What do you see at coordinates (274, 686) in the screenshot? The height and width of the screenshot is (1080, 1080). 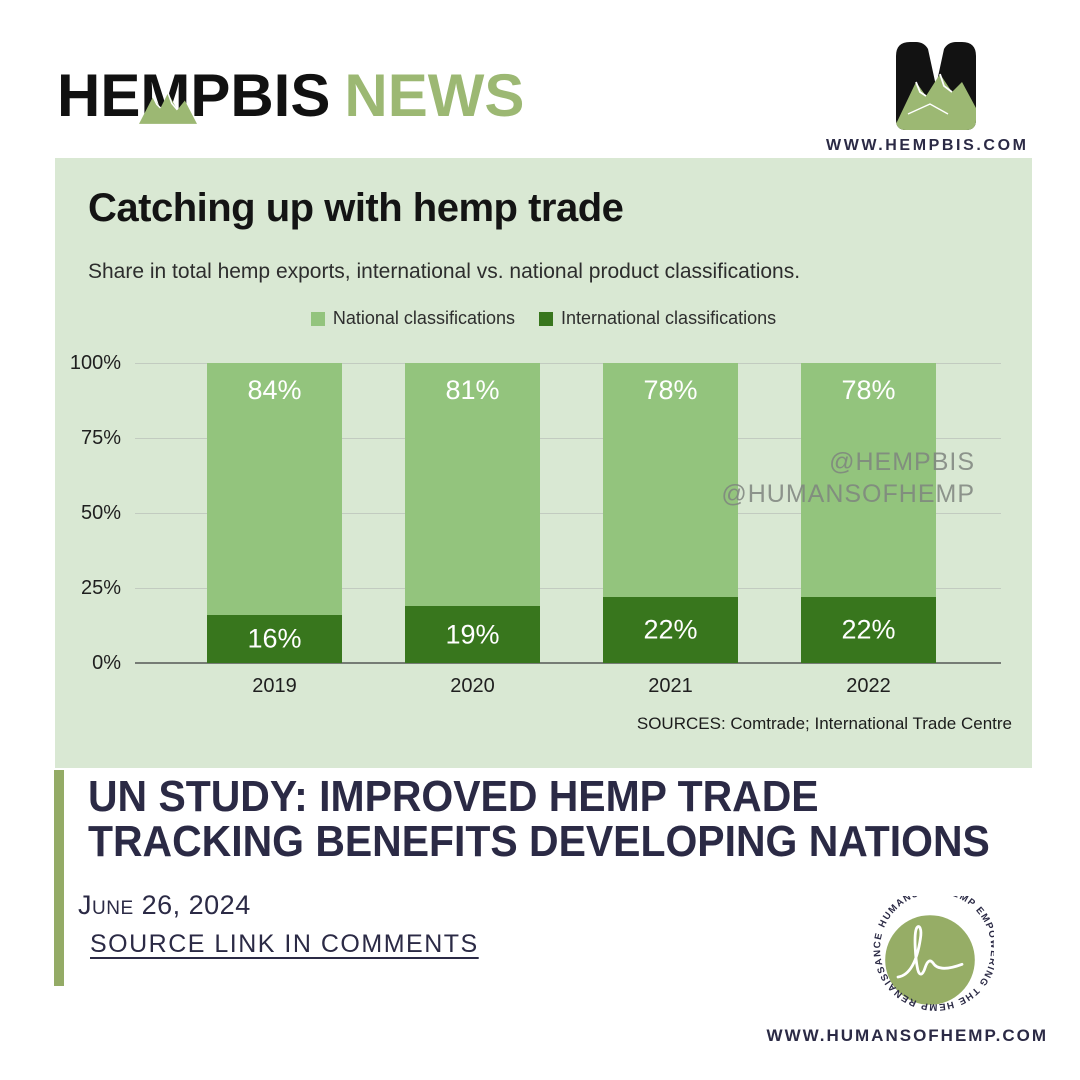 I see `x-tick-2019: 2019` at bounding box center [274, 686].